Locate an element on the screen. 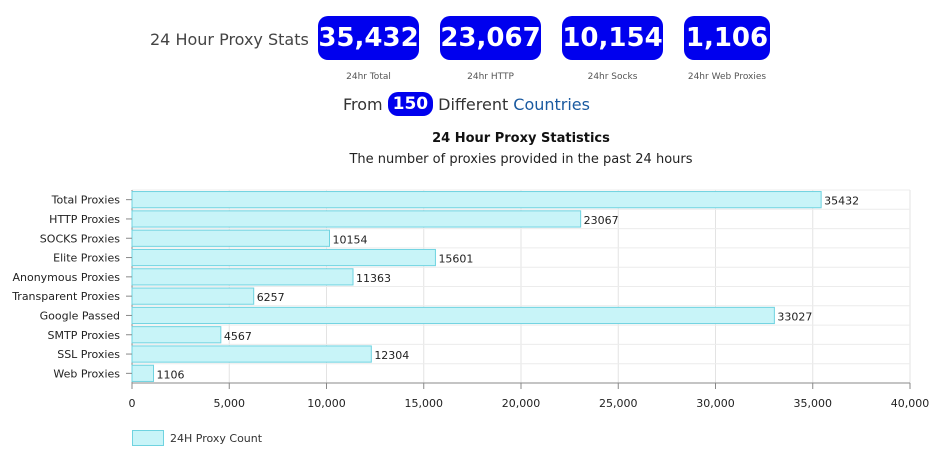 This screenshot has width=951, height=462. bar-value-label: 35432 is located at coordinates (841, 201).